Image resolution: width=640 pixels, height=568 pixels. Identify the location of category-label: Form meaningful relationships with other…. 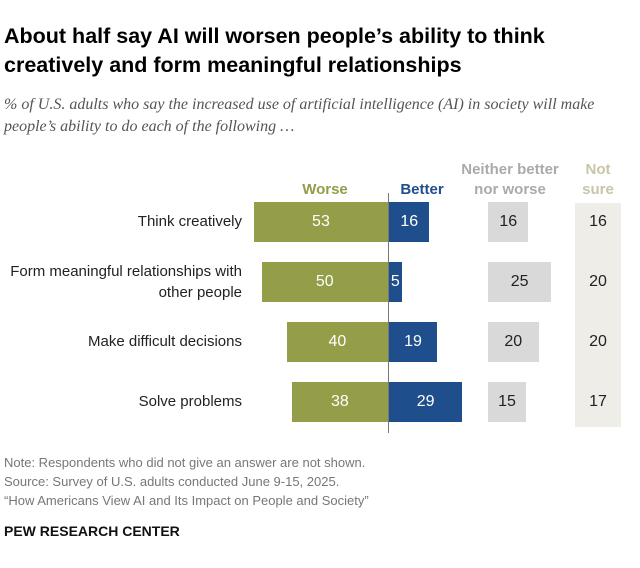
(126, 282).